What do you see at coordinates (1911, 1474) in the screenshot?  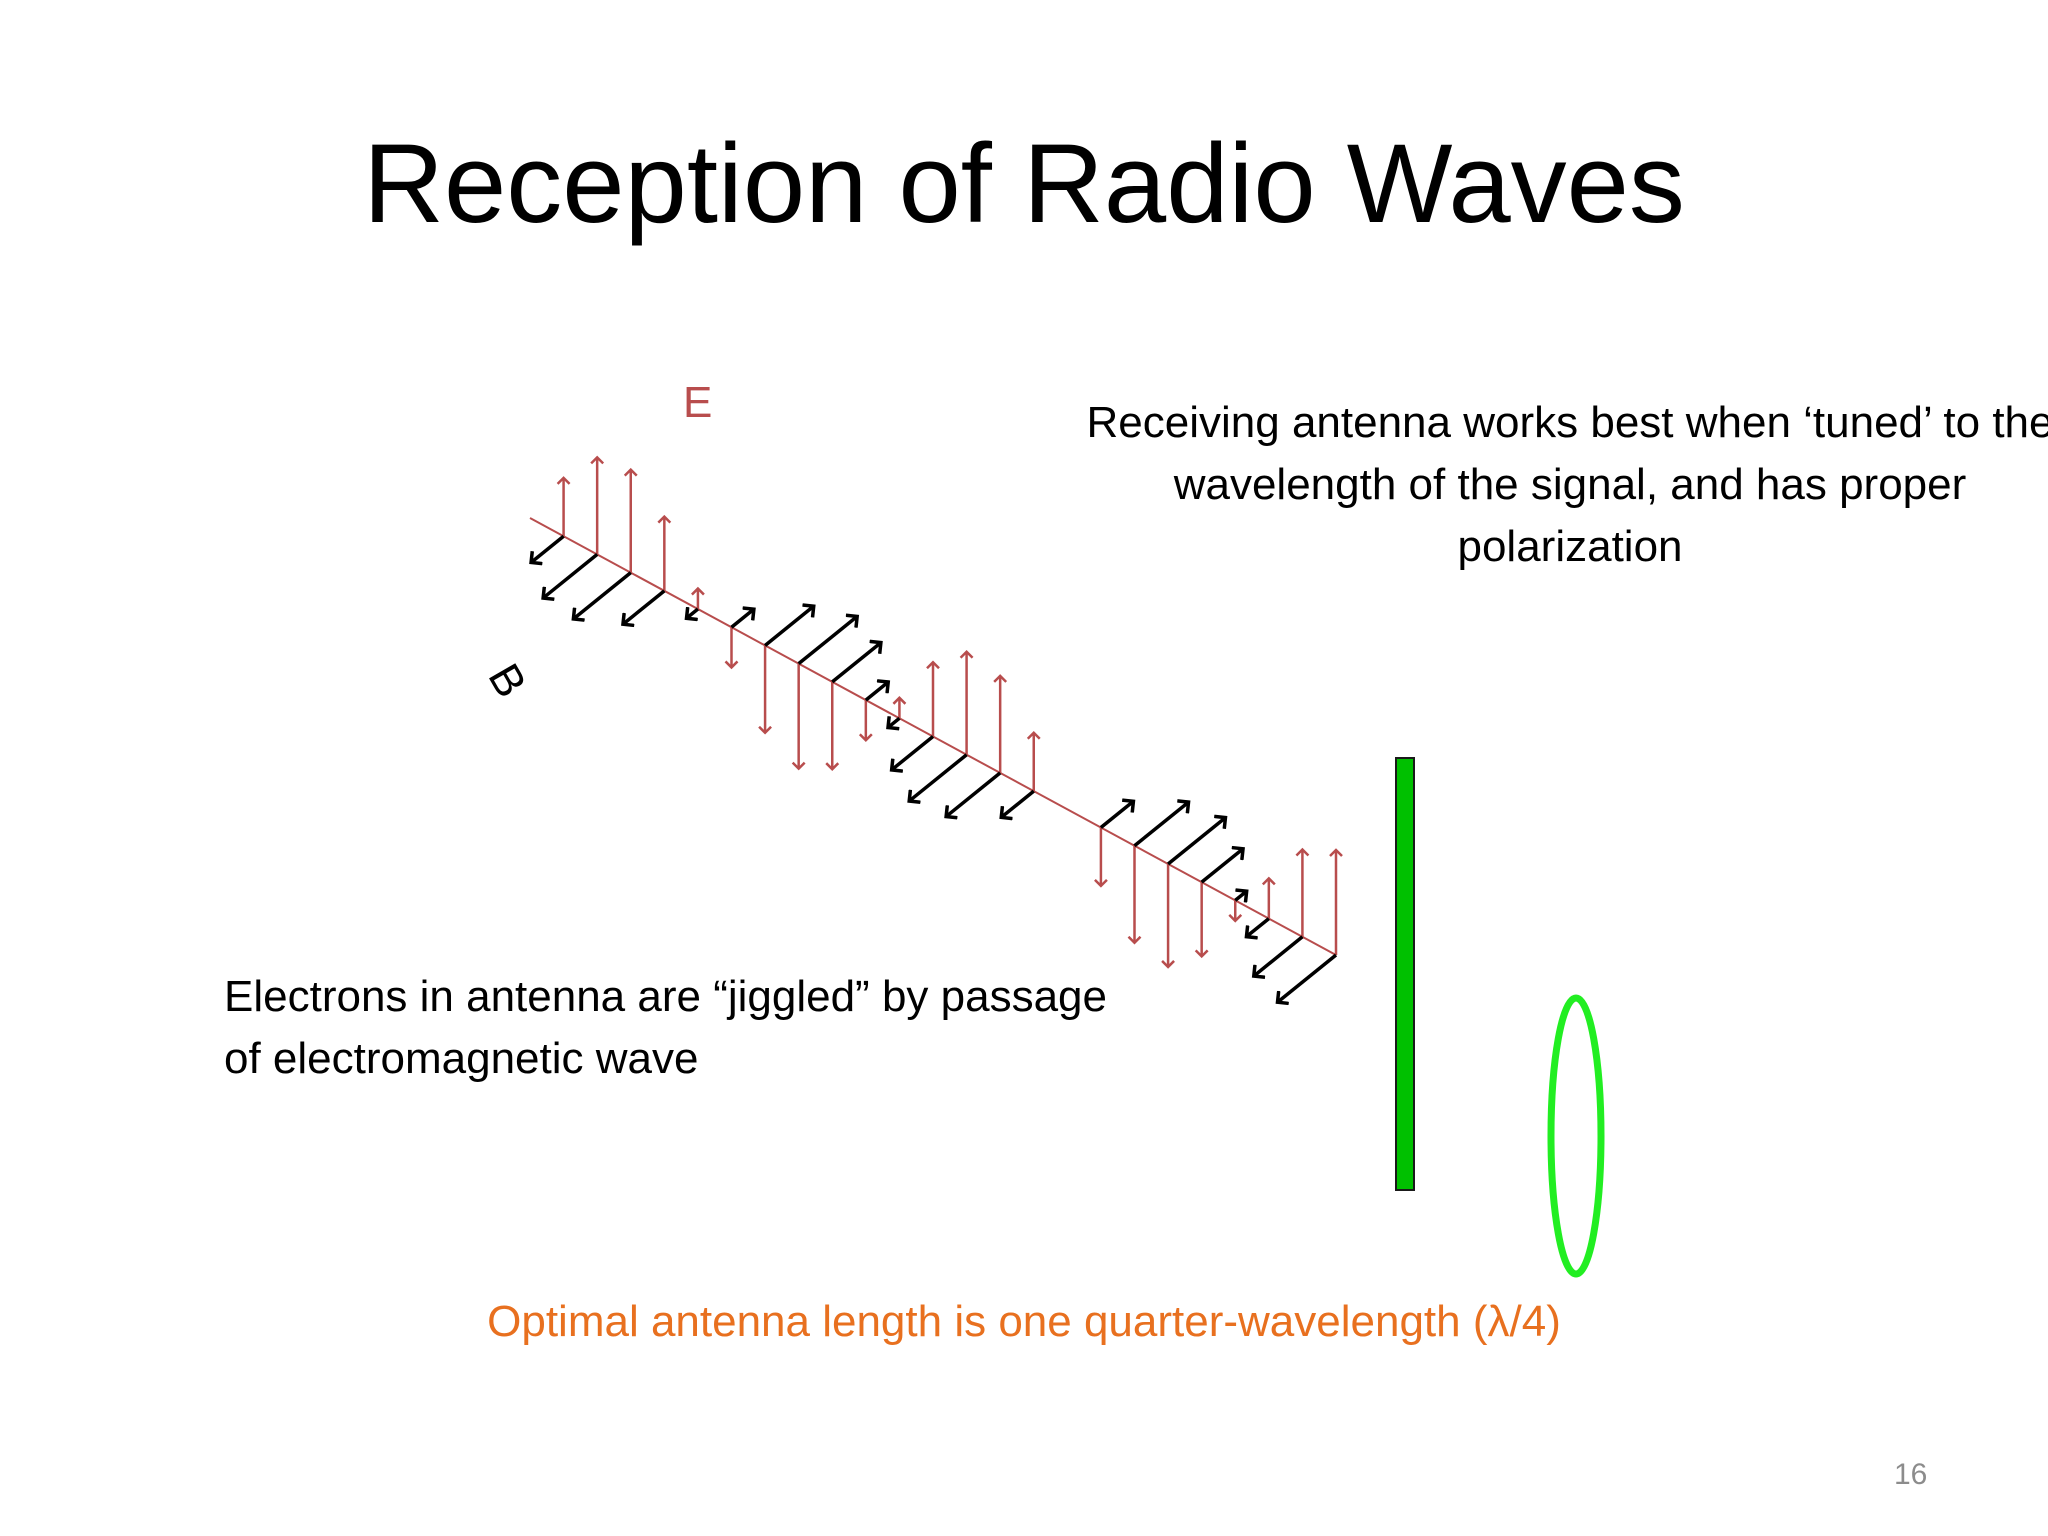 I see `page-number: 16` at bounding box center [1911, 1474].